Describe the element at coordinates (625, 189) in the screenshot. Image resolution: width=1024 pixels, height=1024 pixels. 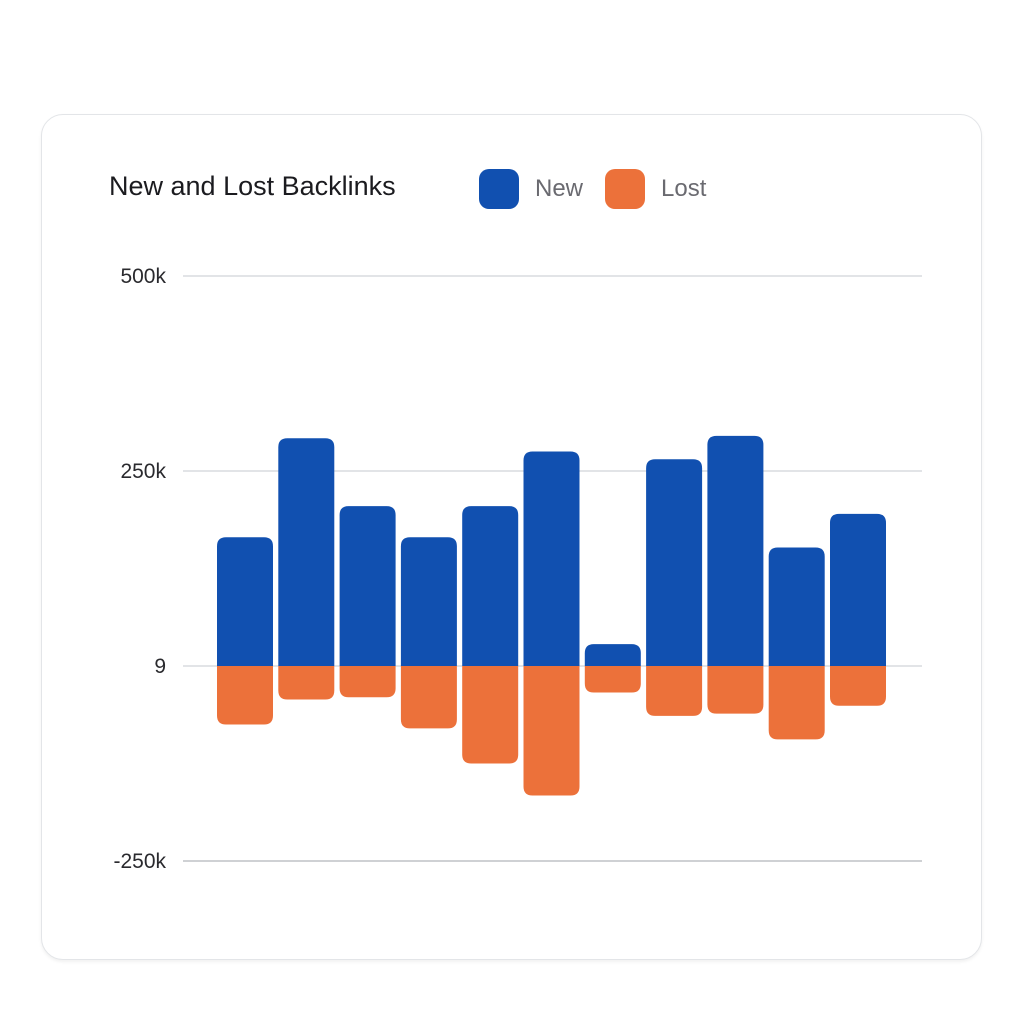
I see `legend-swatch-lost` at that location.